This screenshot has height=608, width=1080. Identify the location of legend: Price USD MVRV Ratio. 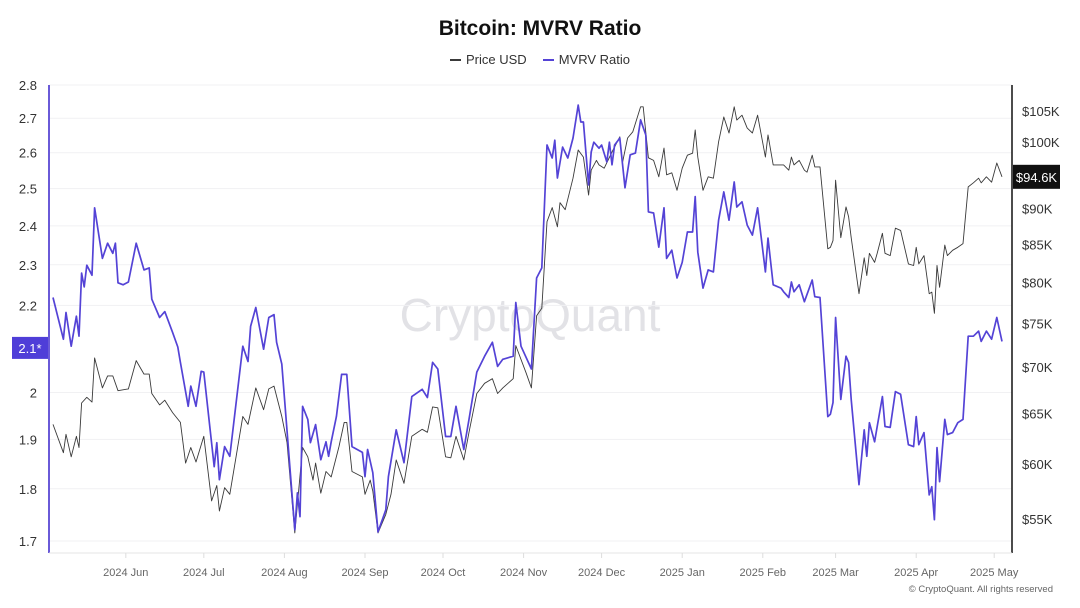
(540, 59).